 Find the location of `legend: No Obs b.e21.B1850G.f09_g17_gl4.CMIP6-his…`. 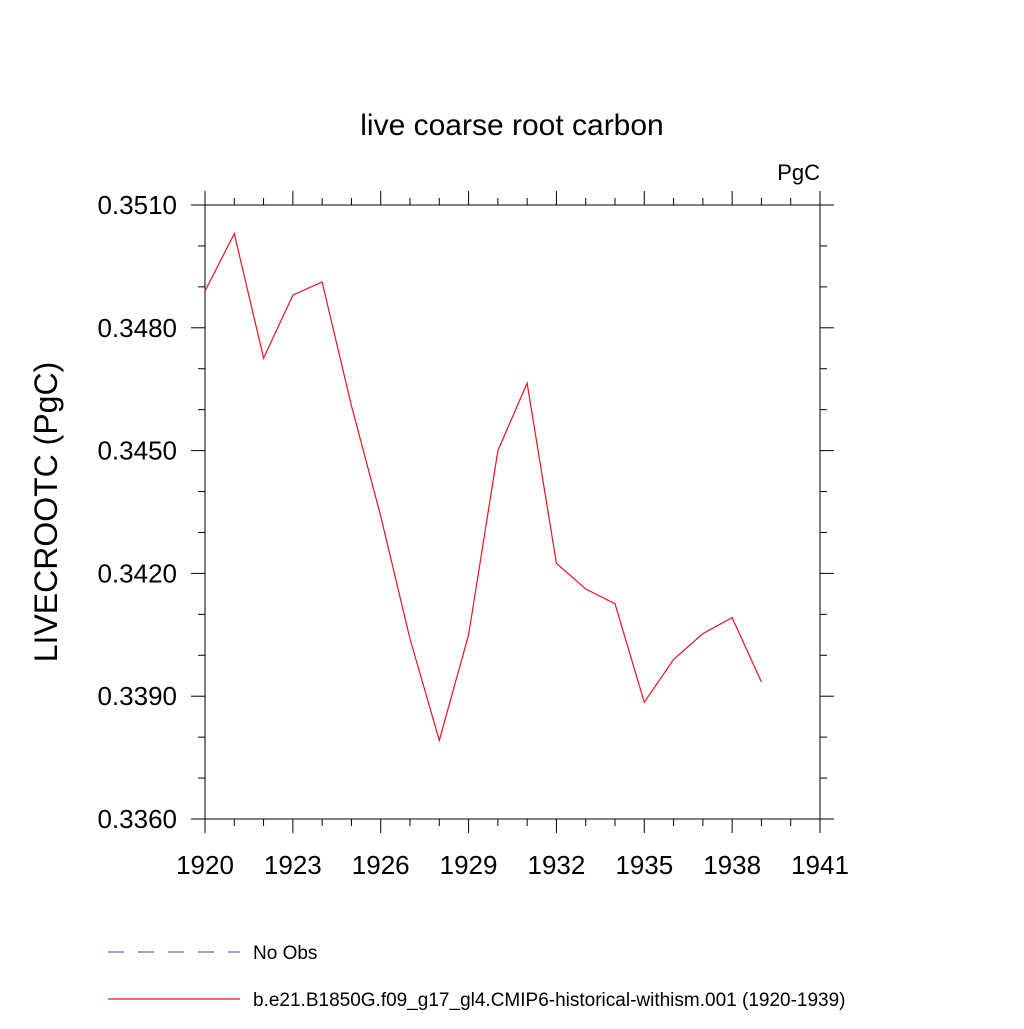

legend: No Obs b.e21.B1850G.f09_g17_gl4.CMIP6-his… is located at coordinates (477, 977).